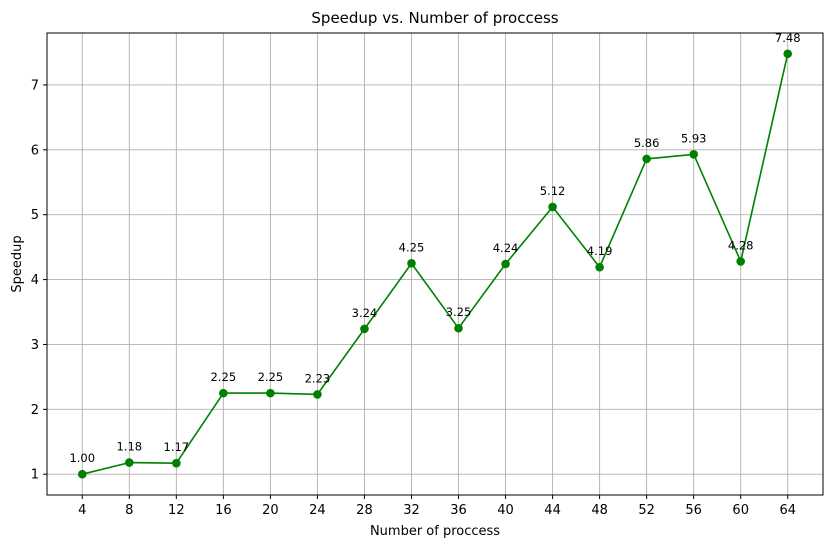  I want to click on y-tick-label: 4, so click(35, 280).